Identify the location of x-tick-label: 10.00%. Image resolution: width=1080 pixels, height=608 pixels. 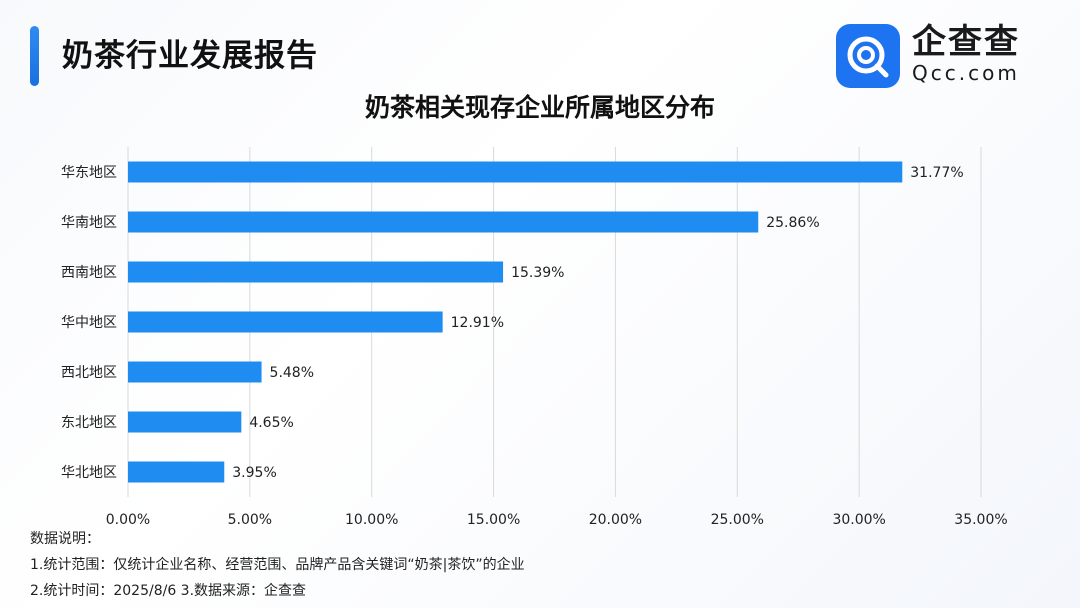
(371, 520).